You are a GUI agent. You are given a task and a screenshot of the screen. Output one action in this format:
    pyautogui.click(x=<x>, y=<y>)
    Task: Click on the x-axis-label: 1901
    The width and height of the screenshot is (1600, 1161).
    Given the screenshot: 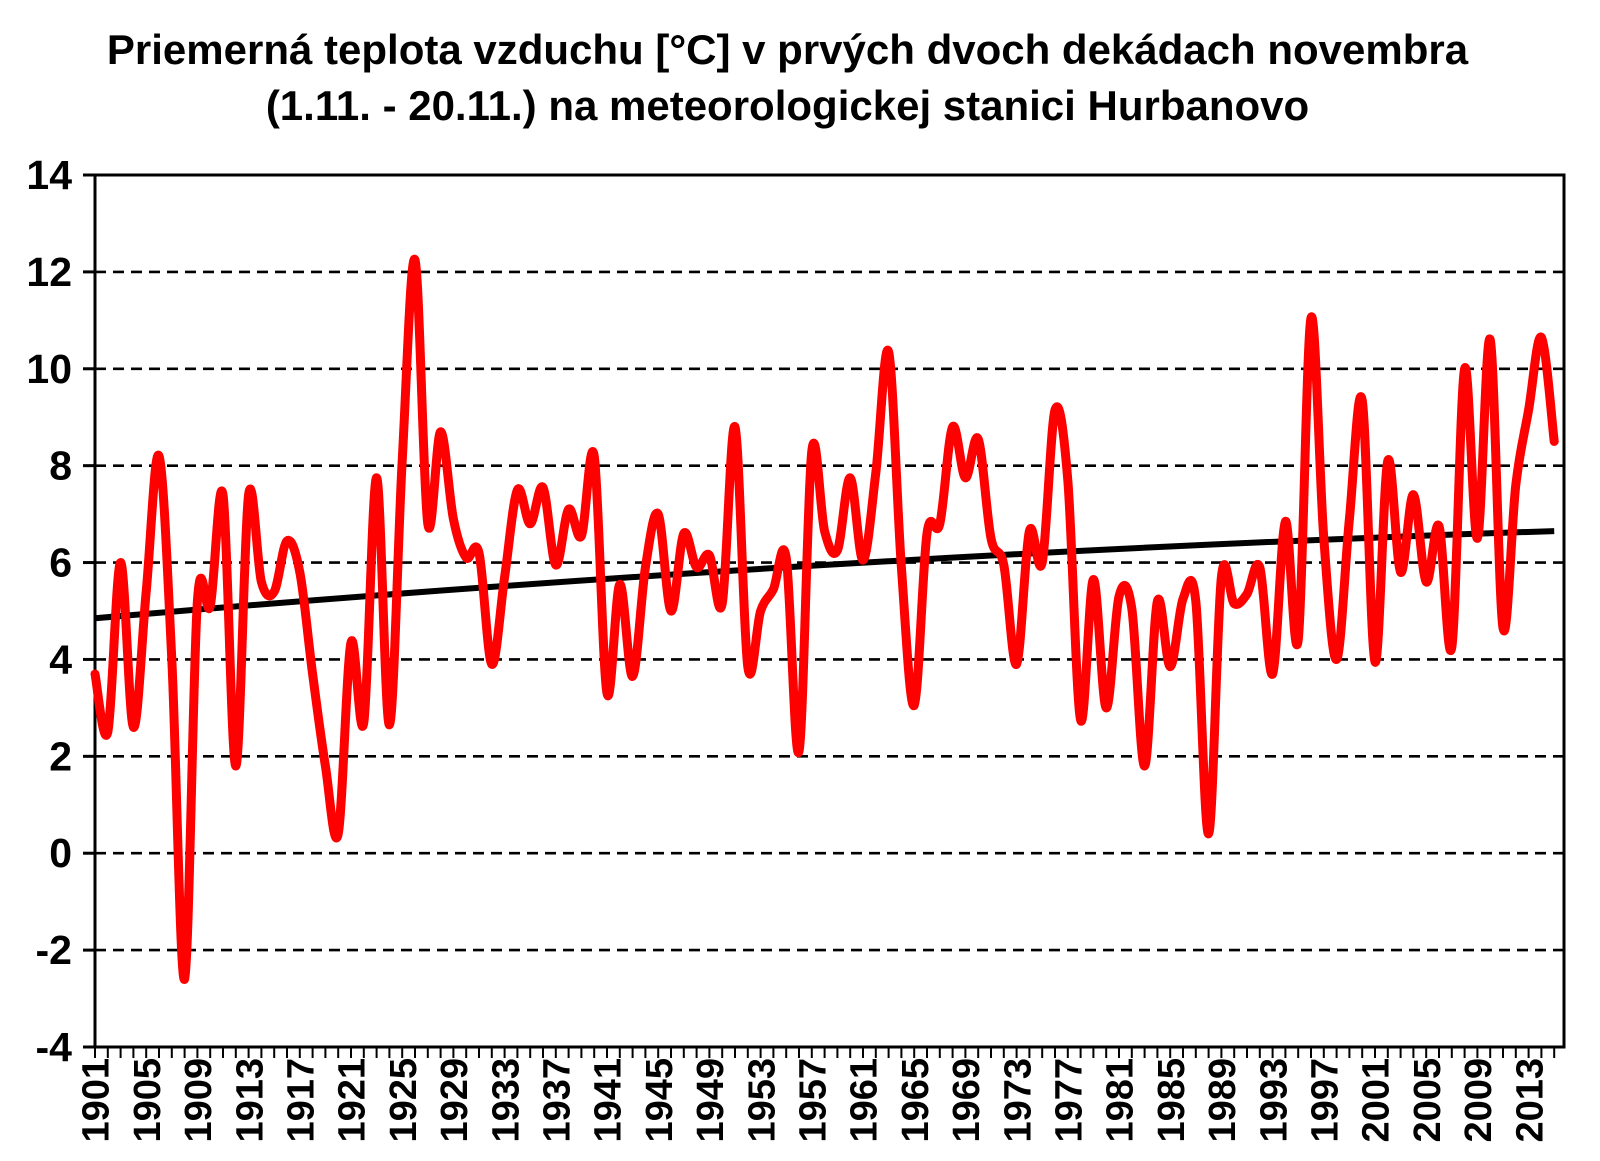 What is the action you would take?
    pyautogui.click(x=97, y=1100)
    